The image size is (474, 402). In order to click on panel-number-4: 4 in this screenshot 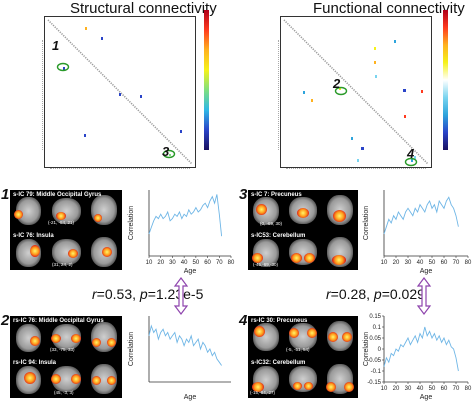, I will do `click(243, 320)`.